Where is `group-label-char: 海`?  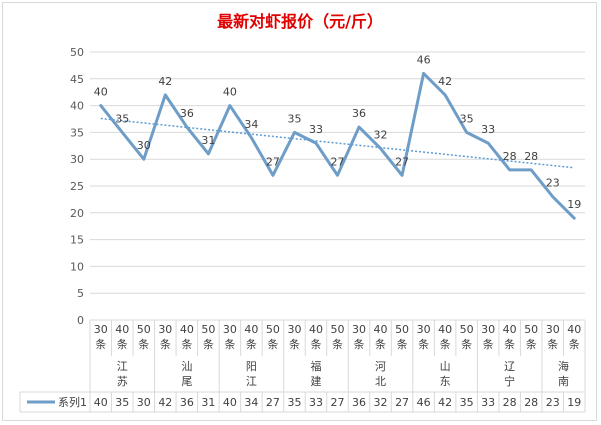 group-label-char: 海 is located at coordinates (563, 366).